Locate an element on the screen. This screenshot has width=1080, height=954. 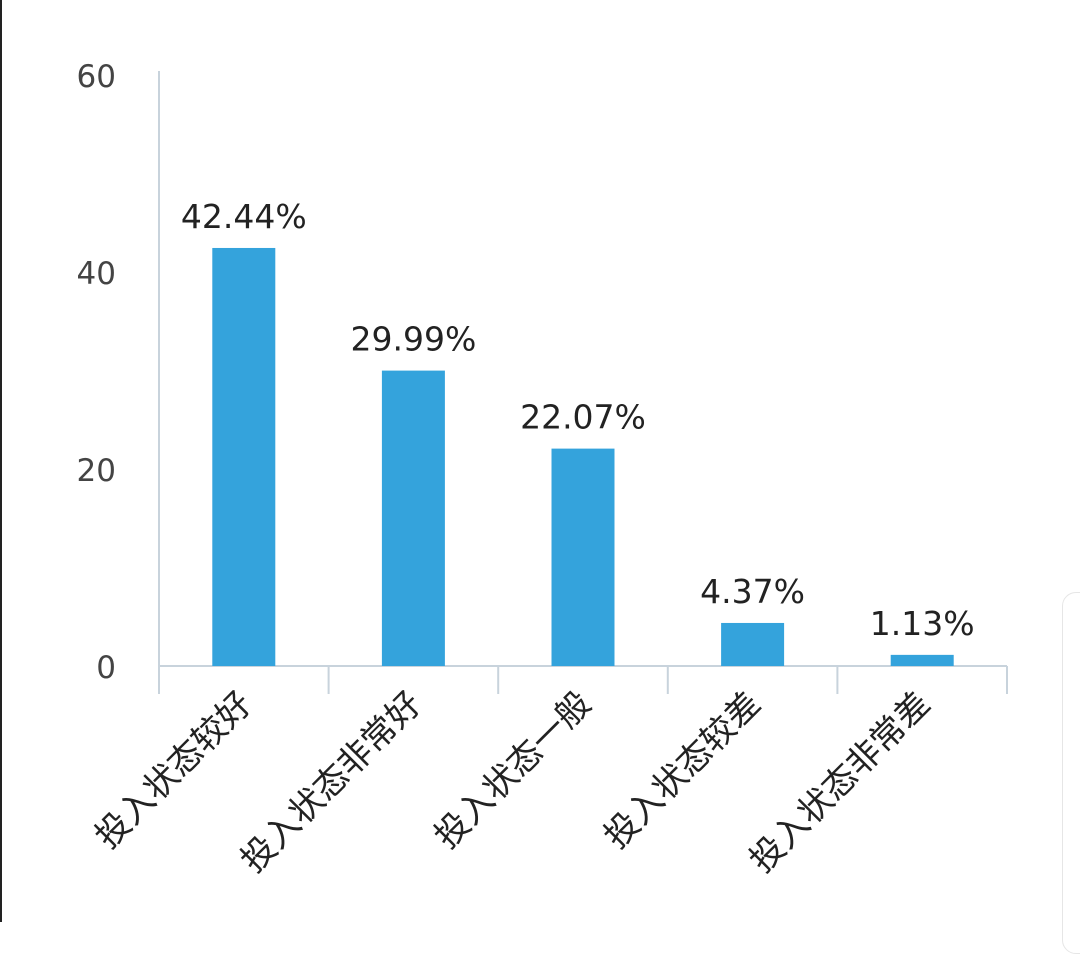
adjacent-card-edge is located at coordinates (1071, 773).